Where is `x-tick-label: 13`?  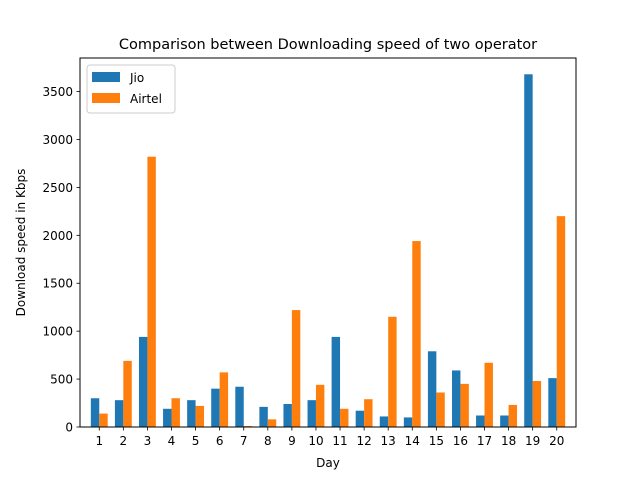 x-tick-label: 13 is located at coordinates (388, 441).